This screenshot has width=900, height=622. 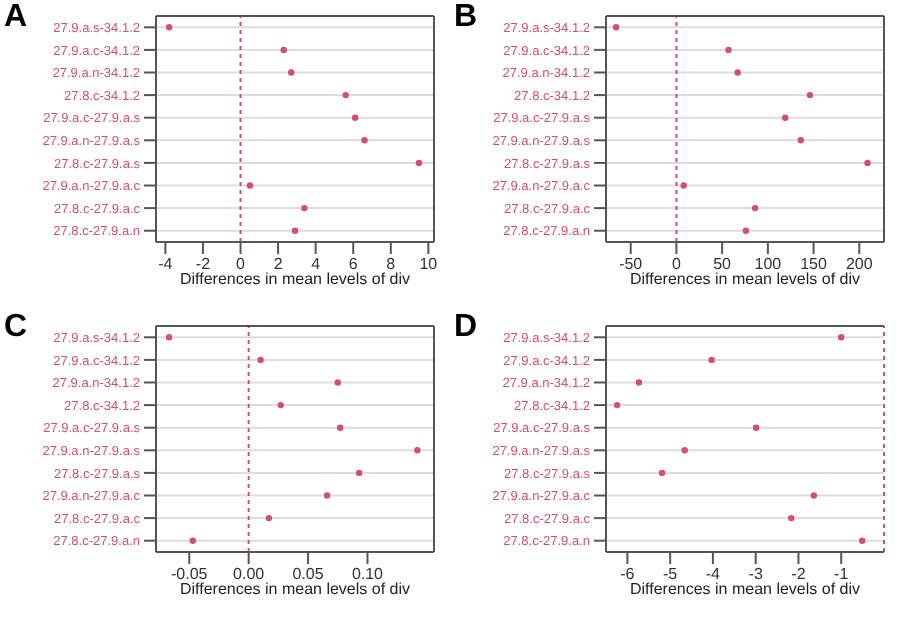 What do you see at coordinates (190, 574) in the screenshot?
I see `x-tick-label: -0.05` at bounding box center [190, 574].